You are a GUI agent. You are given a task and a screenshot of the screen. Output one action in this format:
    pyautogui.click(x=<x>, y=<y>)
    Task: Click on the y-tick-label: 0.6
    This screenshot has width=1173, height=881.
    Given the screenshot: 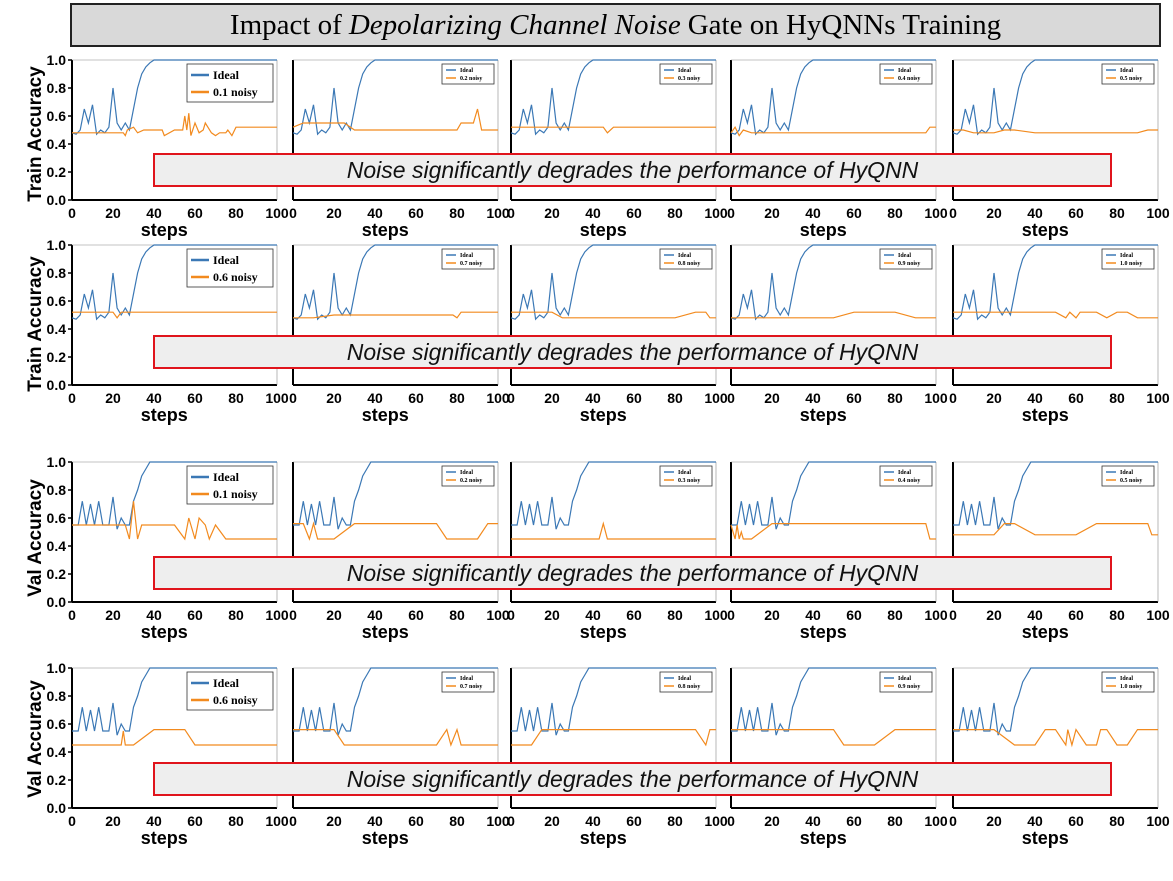 What is the action you would take?
    pyautogui.click(x=57, y=724)
    